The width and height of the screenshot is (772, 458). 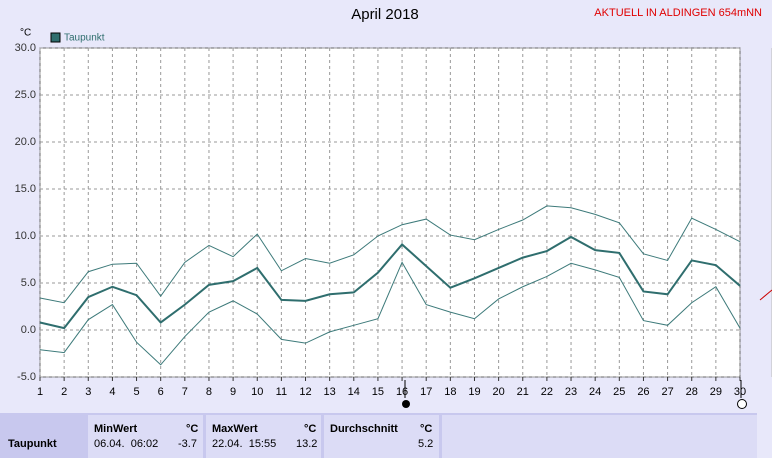 What do you see at coordinates (595, 392) in the screenshot?
I see `x-tick-label: 24` at bounding box center [595, 392].